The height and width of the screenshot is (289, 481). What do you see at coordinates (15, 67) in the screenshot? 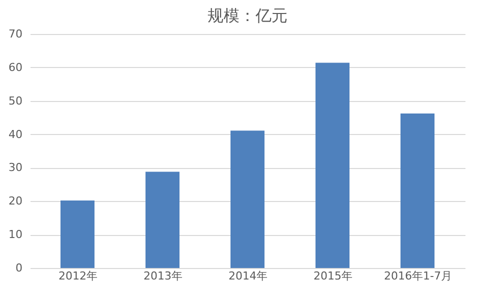
I see `y-tick-label: 60` at bounding box center [15, 67].